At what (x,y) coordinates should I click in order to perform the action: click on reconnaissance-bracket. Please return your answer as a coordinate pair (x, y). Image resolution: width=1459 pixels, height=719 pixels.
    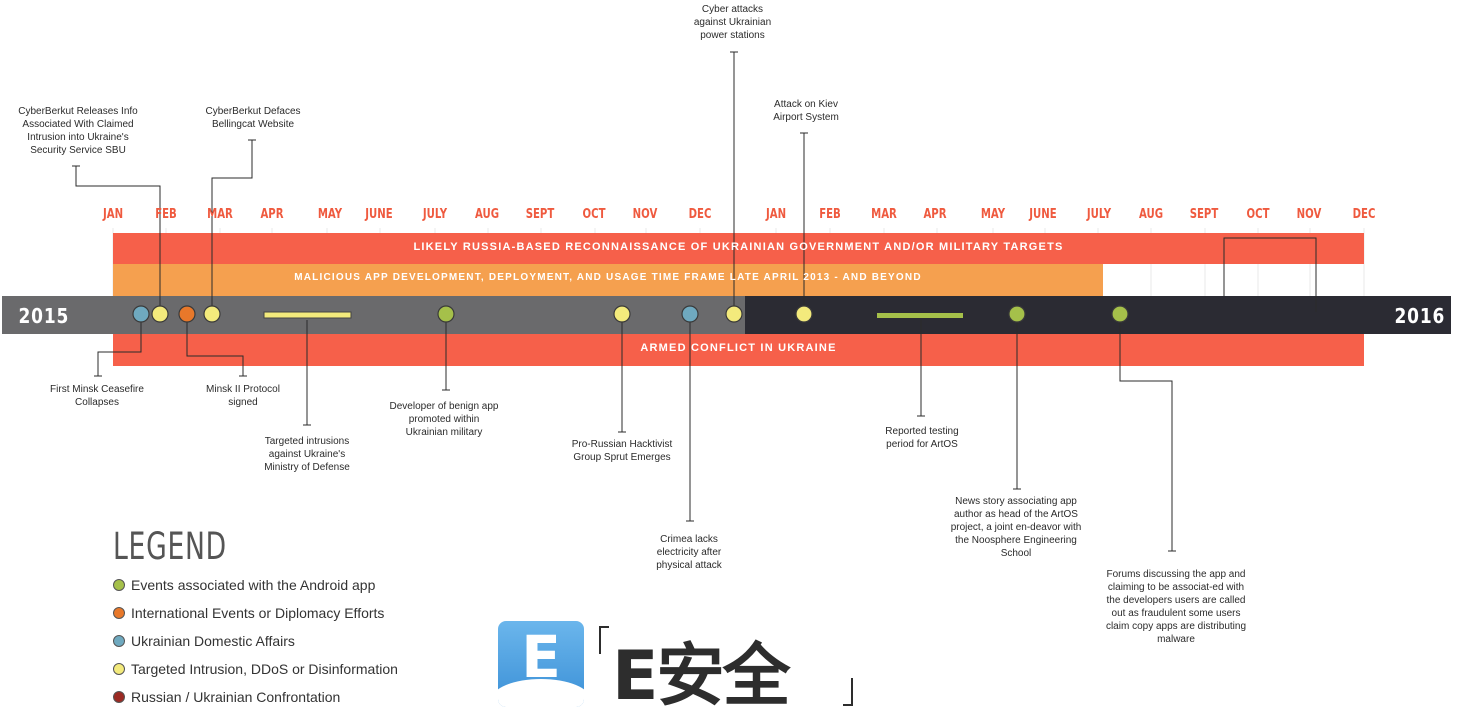
    Looking at the image, I should click on (1270, 274).